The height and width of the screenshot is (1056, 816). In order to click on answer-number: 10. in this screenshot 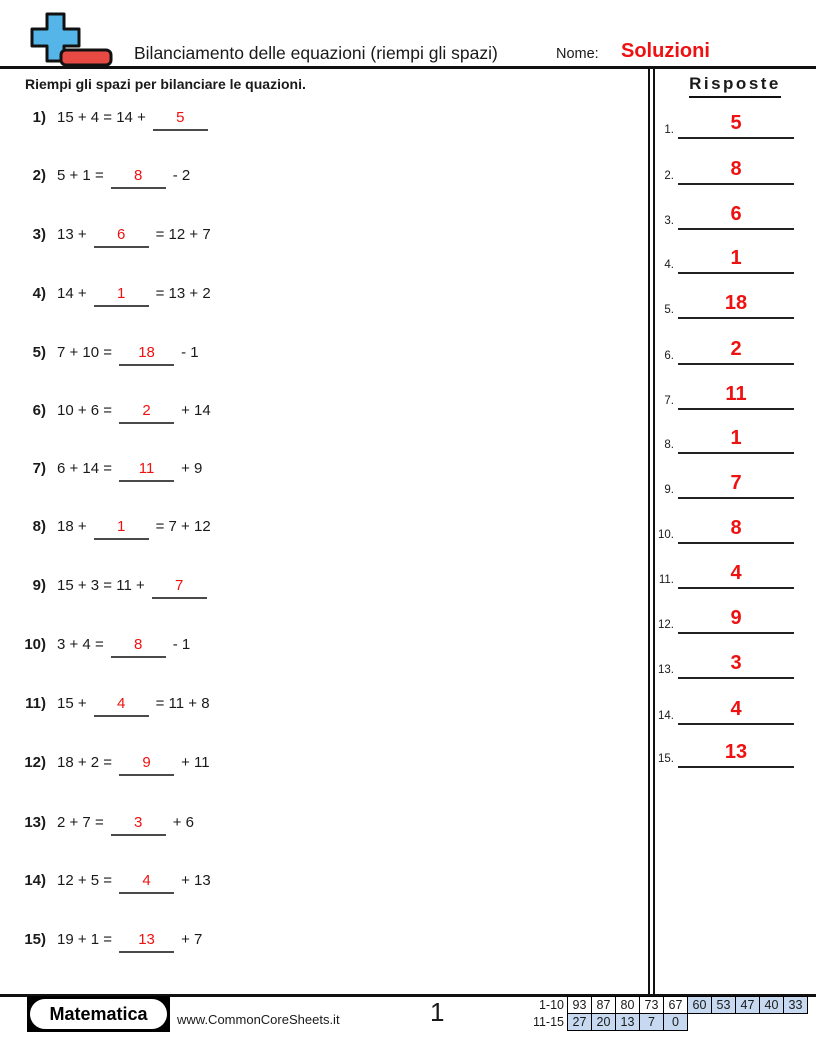, I will do `click(666, 535)`.